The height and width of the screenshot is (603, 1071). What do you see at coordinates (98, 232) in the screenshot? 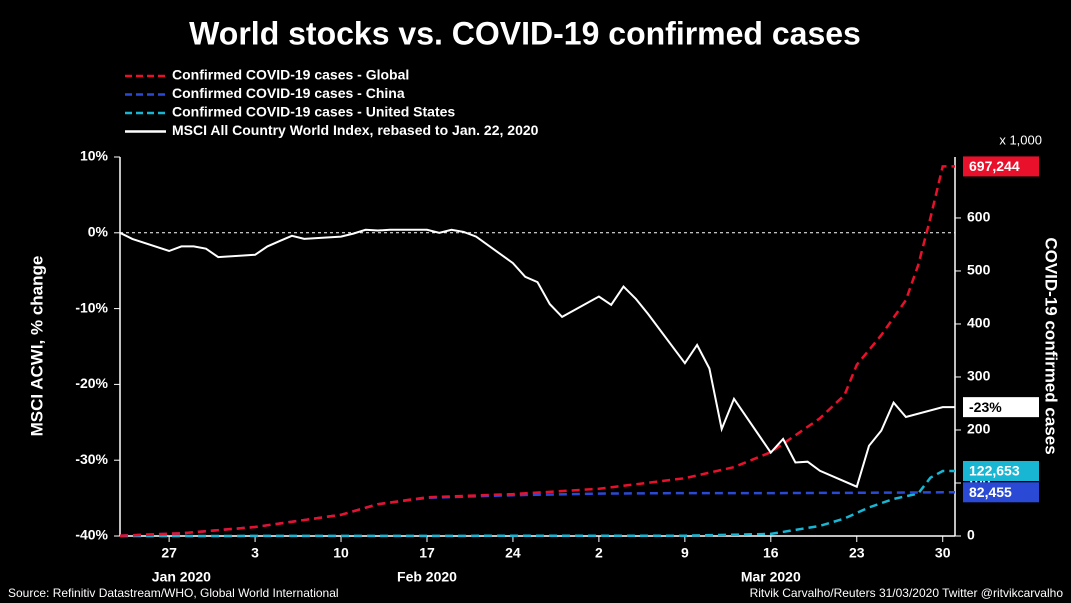
I see `y-tick-label: 0%` at bounding box center [98, 232].